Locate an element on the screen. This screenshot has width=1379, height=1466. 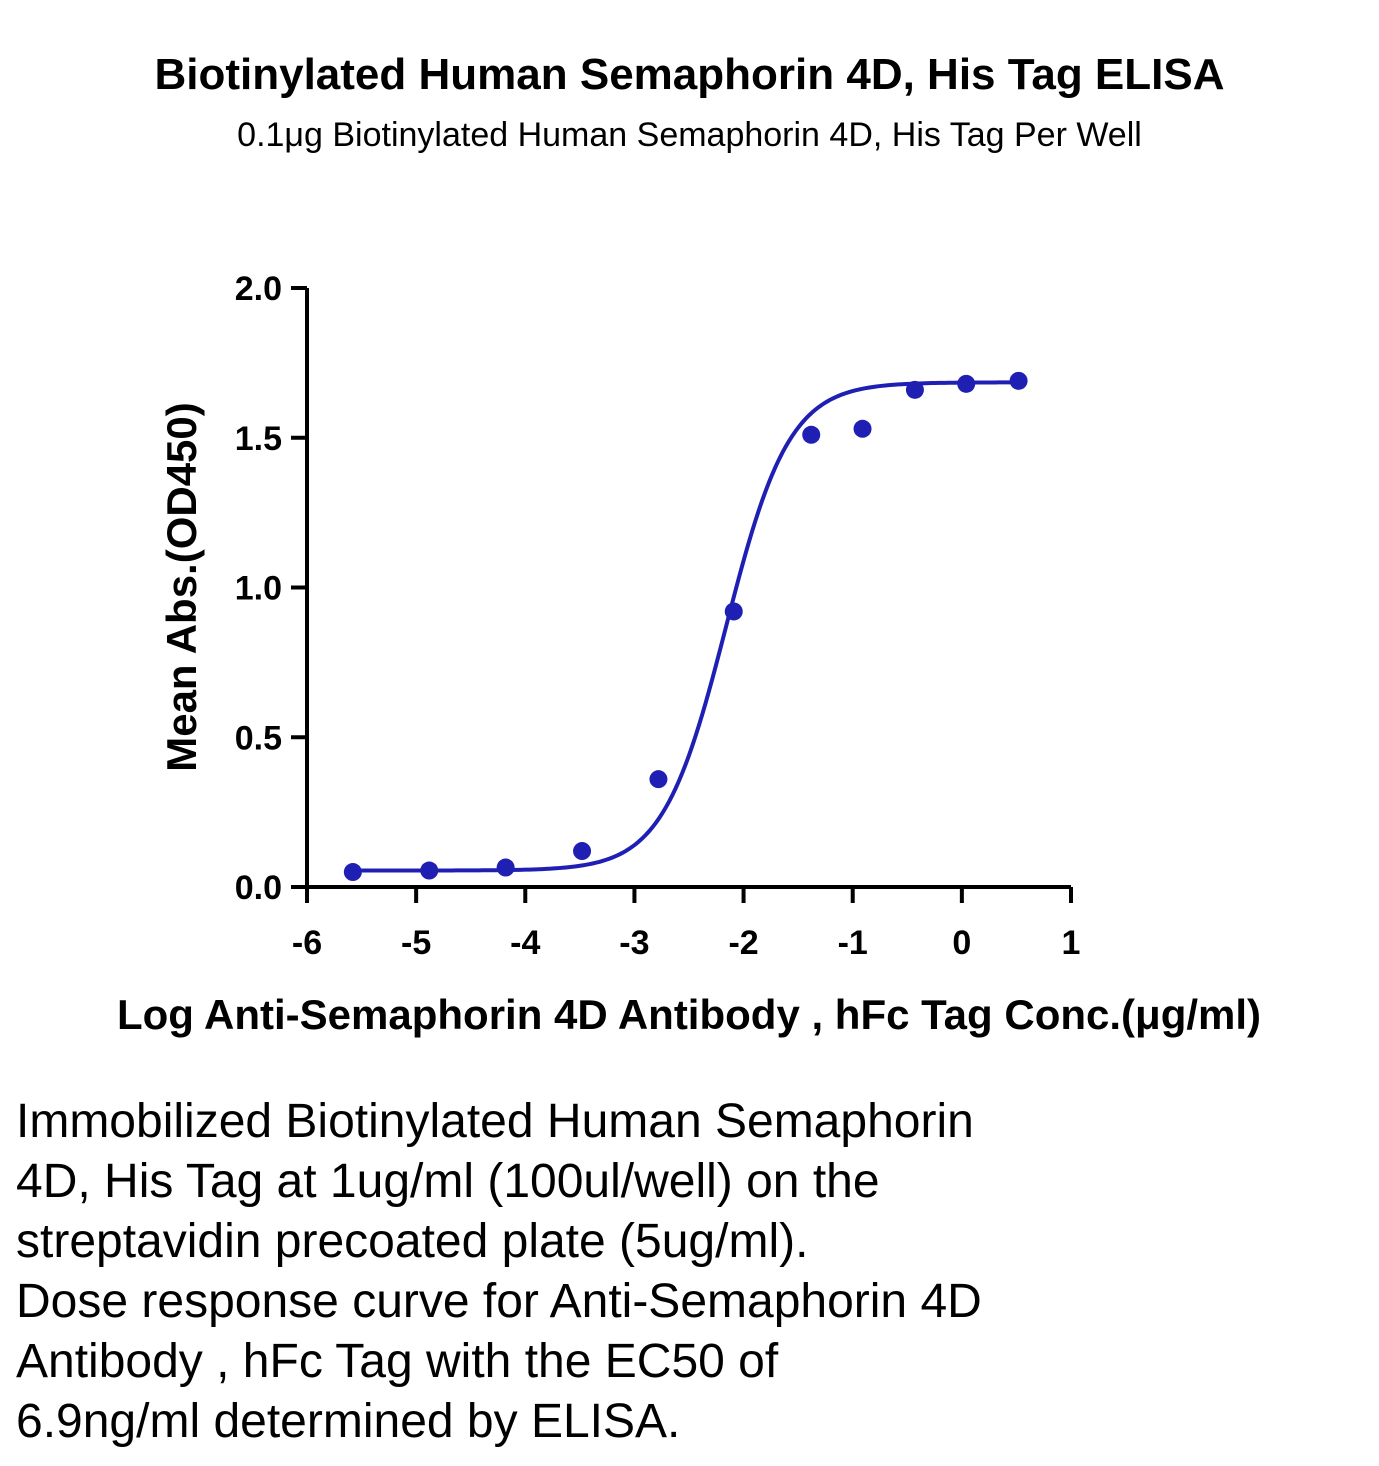
x-tick-label: 0 is located at coordinates (961, 943).